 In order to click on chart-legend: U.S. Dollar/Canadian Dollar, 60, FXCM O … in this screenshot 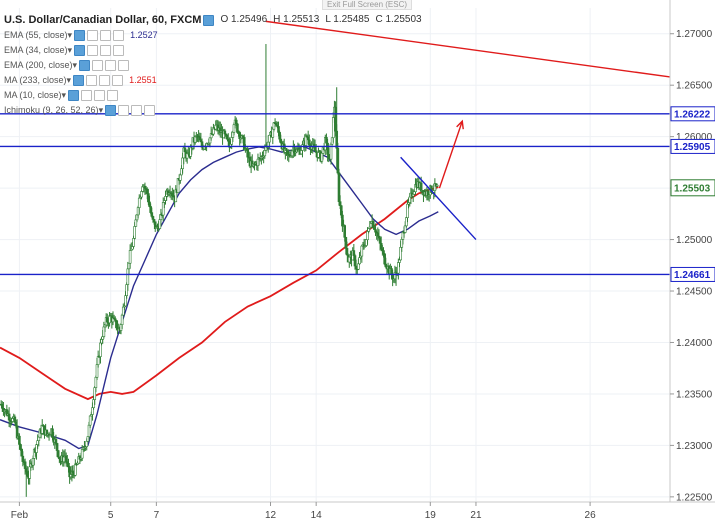, I will do `click(213, 65)`.